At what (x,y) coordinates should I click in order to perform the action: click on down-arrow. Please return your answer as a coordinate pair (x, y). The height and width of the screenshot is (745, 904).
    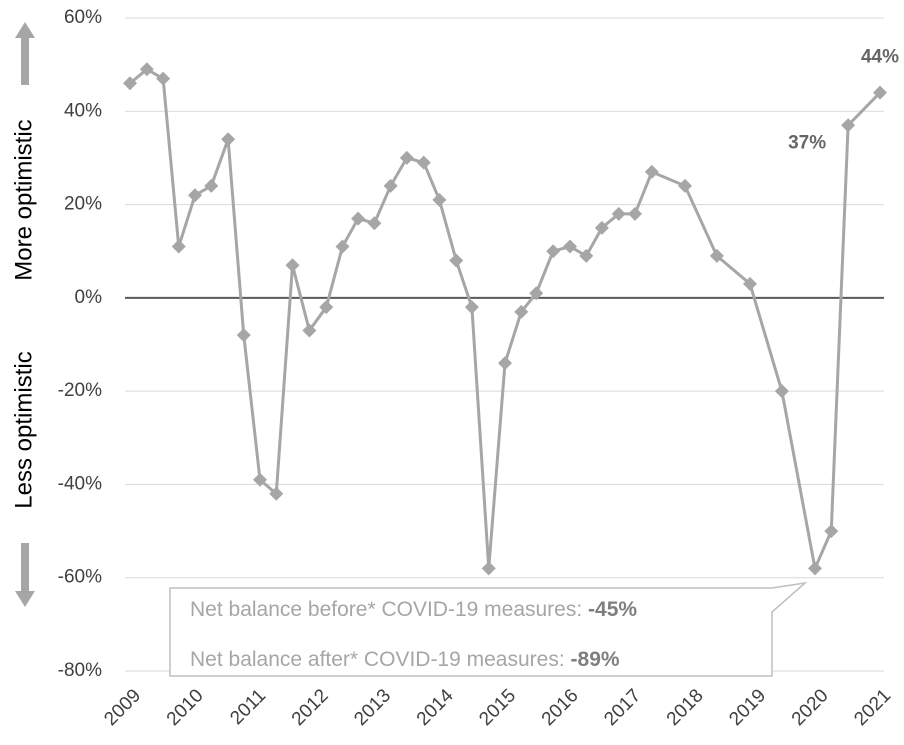
    Looking at the image, I should click on (25, 575).